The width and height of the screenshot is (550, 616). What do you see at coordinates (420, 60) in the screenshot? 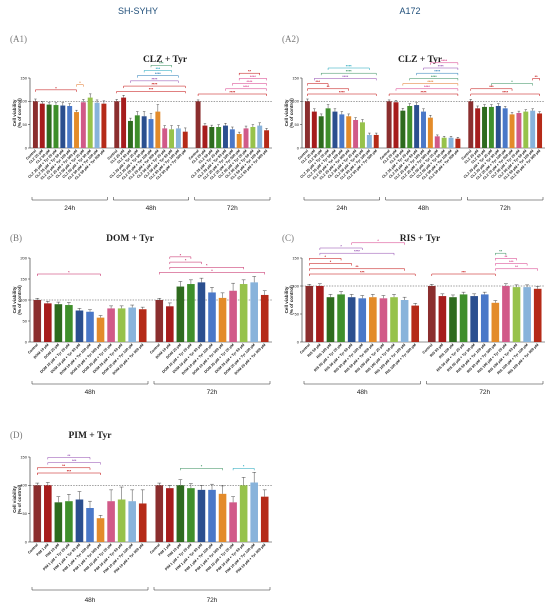
I see `chart-title: CLZ + Tyr` at bounding box center [420, 60].